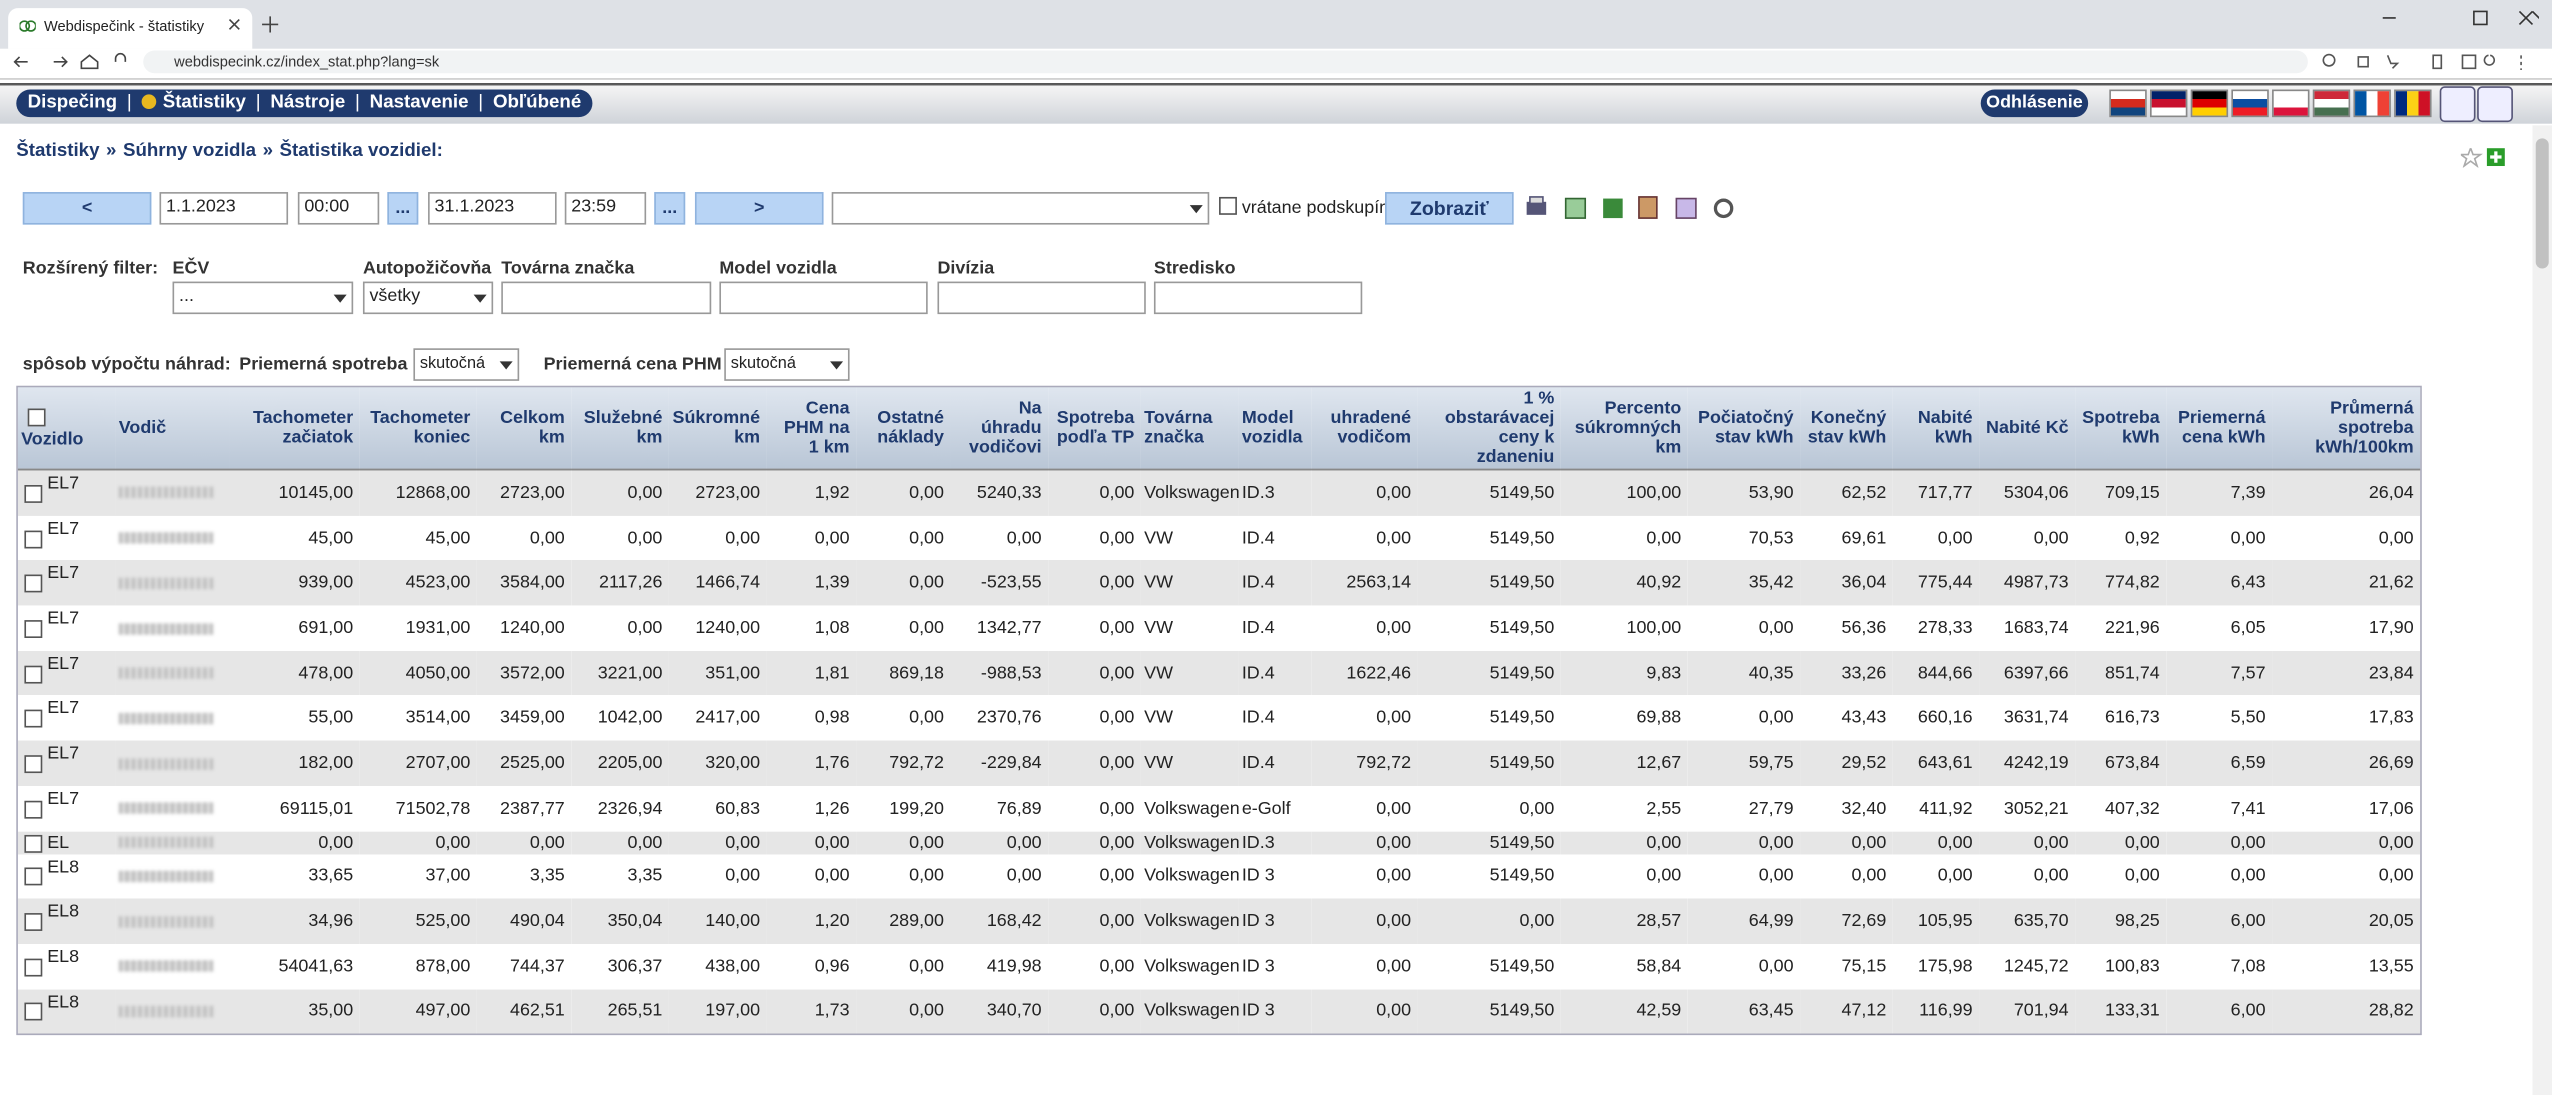  Describe the element at coordinates (78, 62) in the screenshot. I see `nav-buttons` at that location.